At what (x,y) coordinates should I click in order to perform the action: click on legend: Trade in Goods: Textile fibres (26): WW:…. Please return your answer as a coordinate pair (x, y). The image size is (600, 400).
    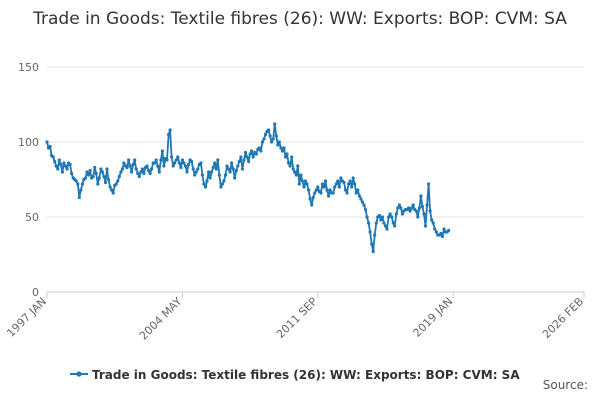
    Looking at the image, I should click on (295, 375).